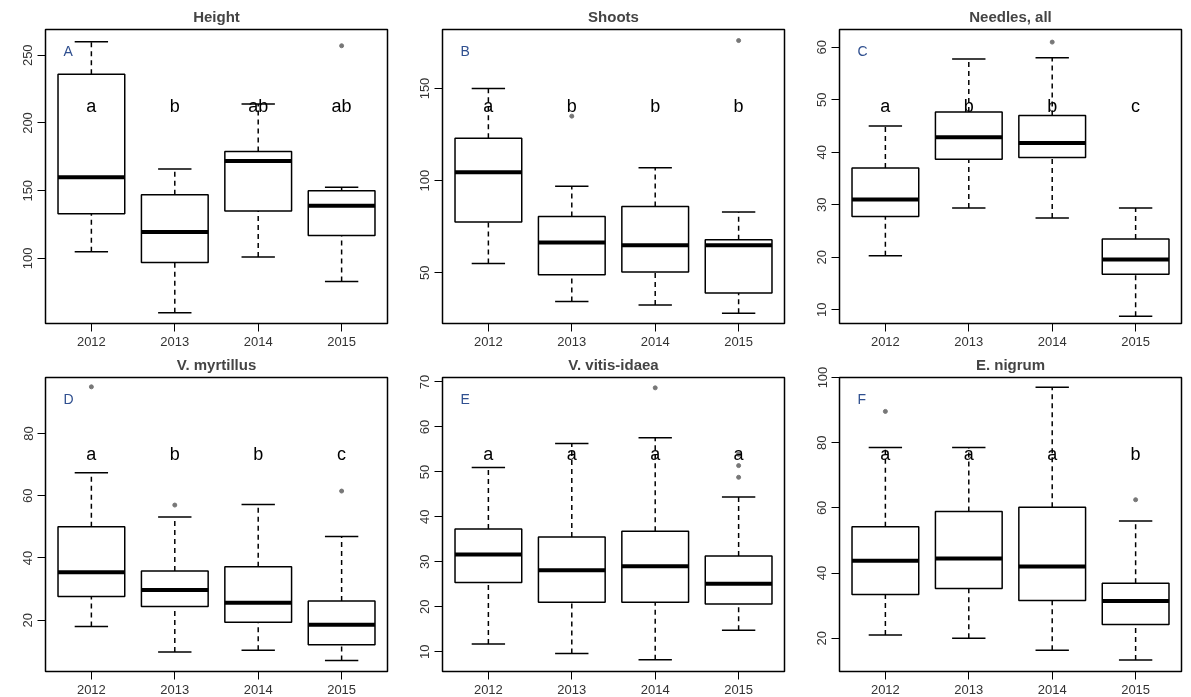 Image resolution: width=1191 pixels, height=697 pixels. I want to click on annotation: E, so click(465, 398).